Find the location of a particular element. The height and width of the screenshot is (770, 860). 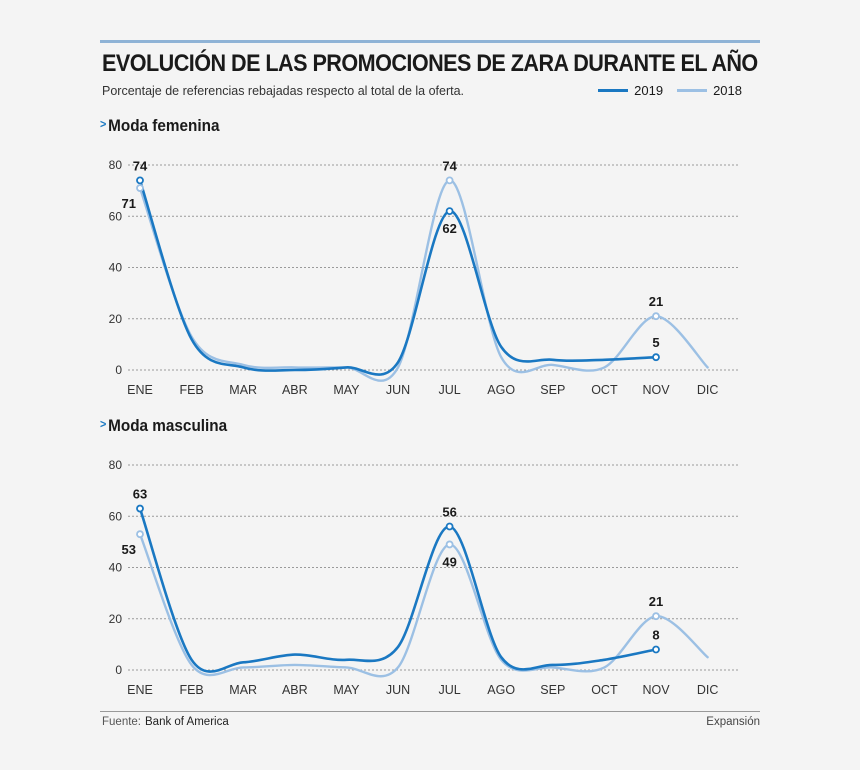

masculina-xtick-label-may: MAY is located at coordinates (346, 690).